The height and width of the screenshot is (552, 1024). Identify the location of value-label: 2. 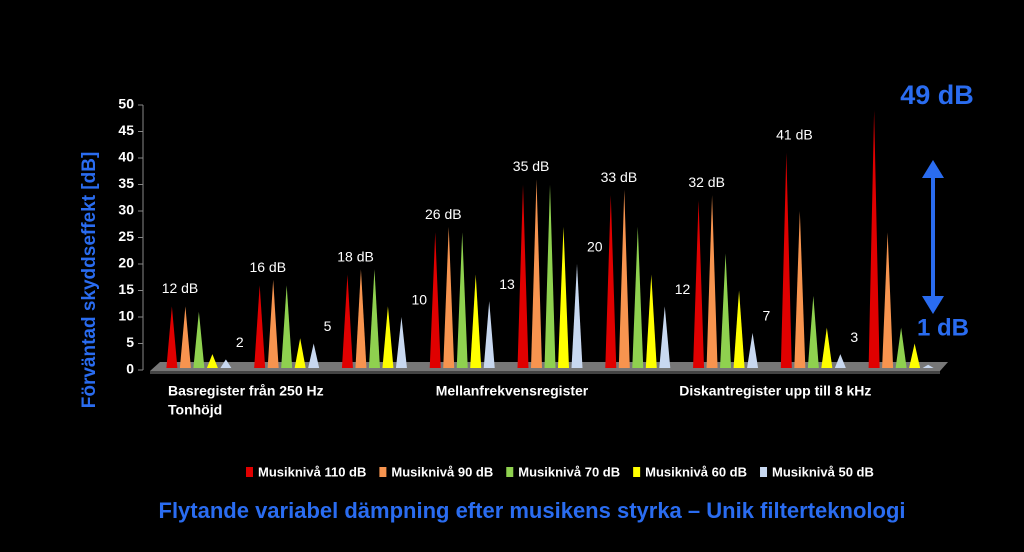
(240, 342).